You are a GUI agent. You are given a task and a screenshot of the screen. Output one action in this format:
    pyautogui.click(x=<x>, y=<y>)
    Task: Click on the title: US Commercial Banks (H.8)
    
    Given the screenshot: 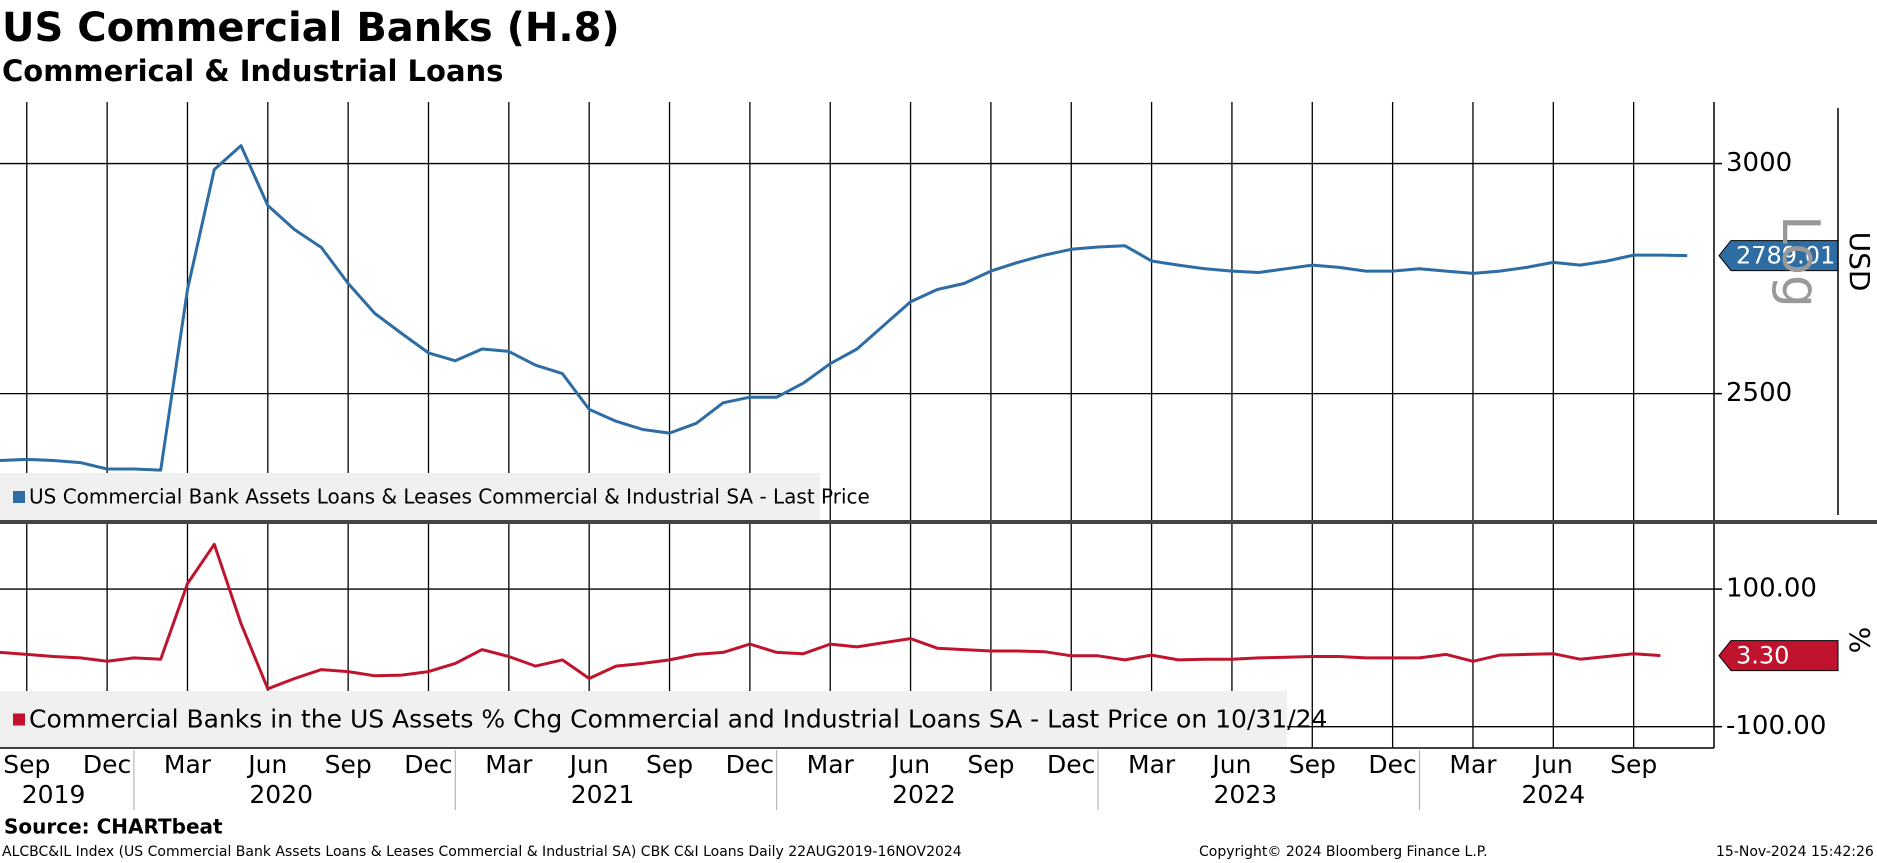 What is the action you would take?
    pyautogui.click(x=311, y=28)
    